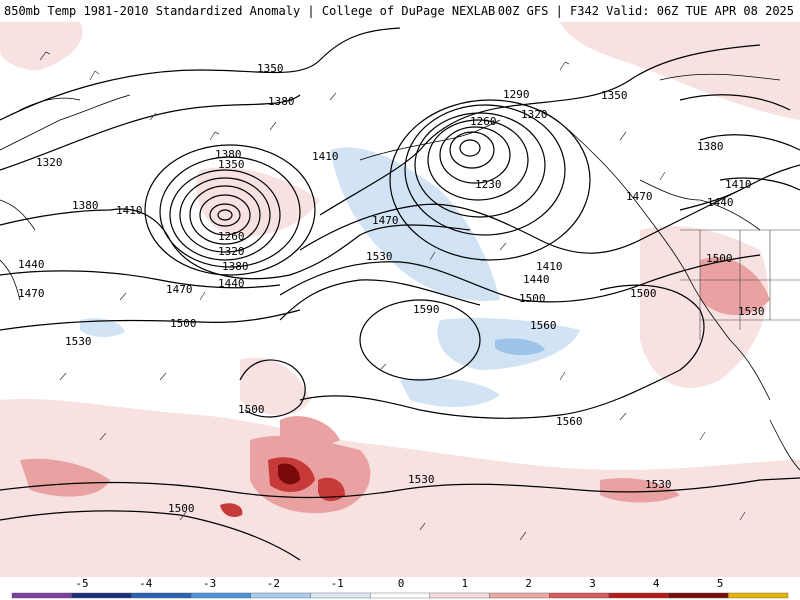  I want to click on colorbar-tick-label: -2, so click(273, 583).